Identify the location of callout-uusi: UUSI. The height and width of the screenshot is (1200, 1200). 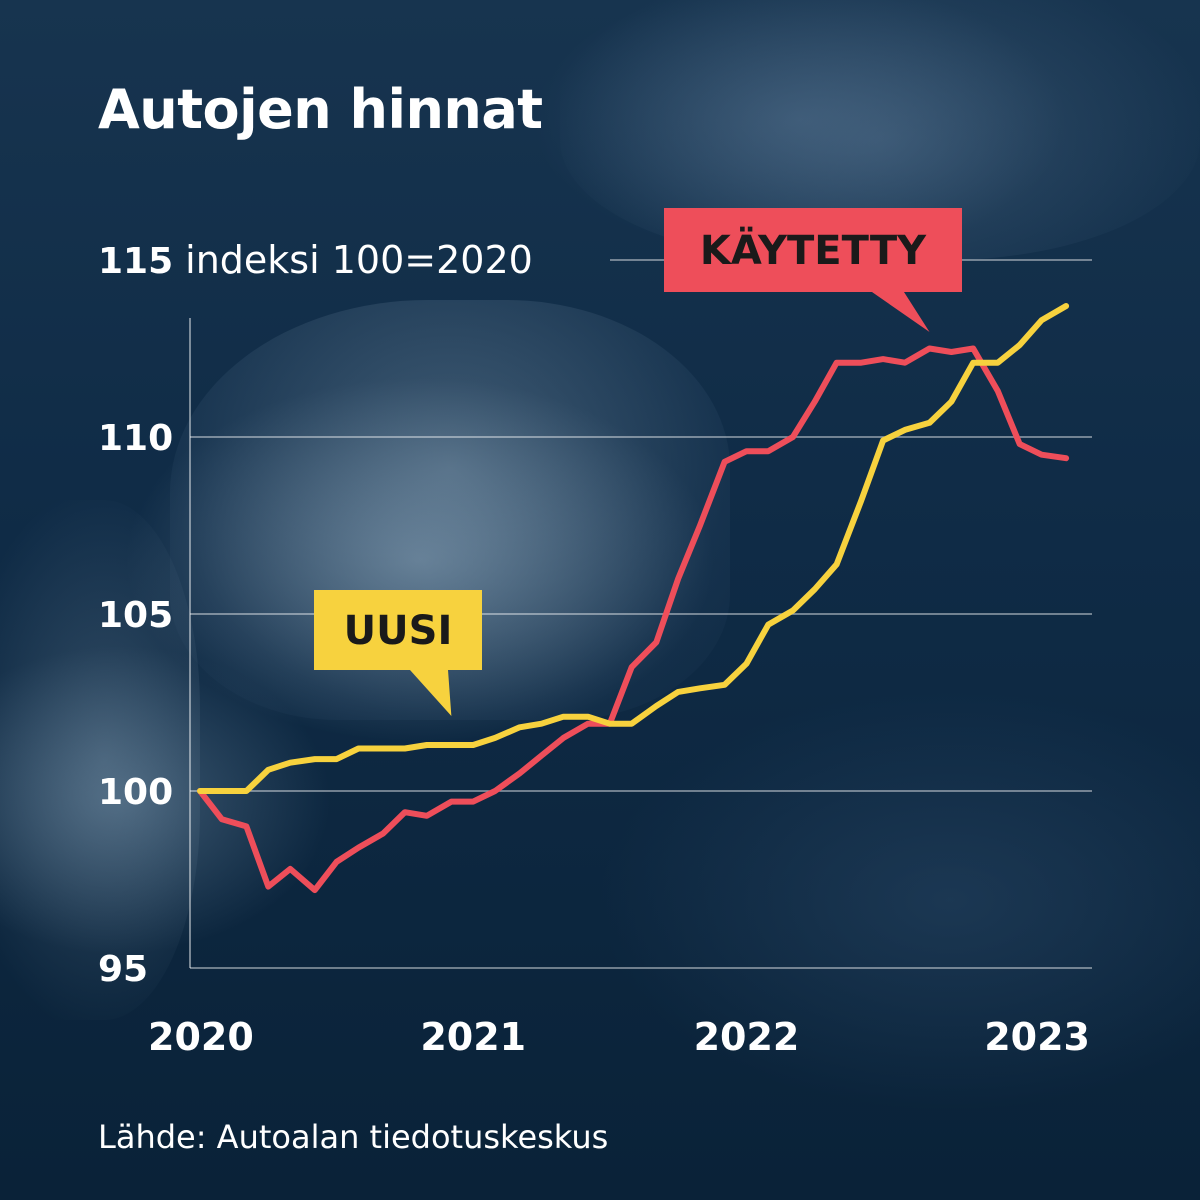
(398, 653).